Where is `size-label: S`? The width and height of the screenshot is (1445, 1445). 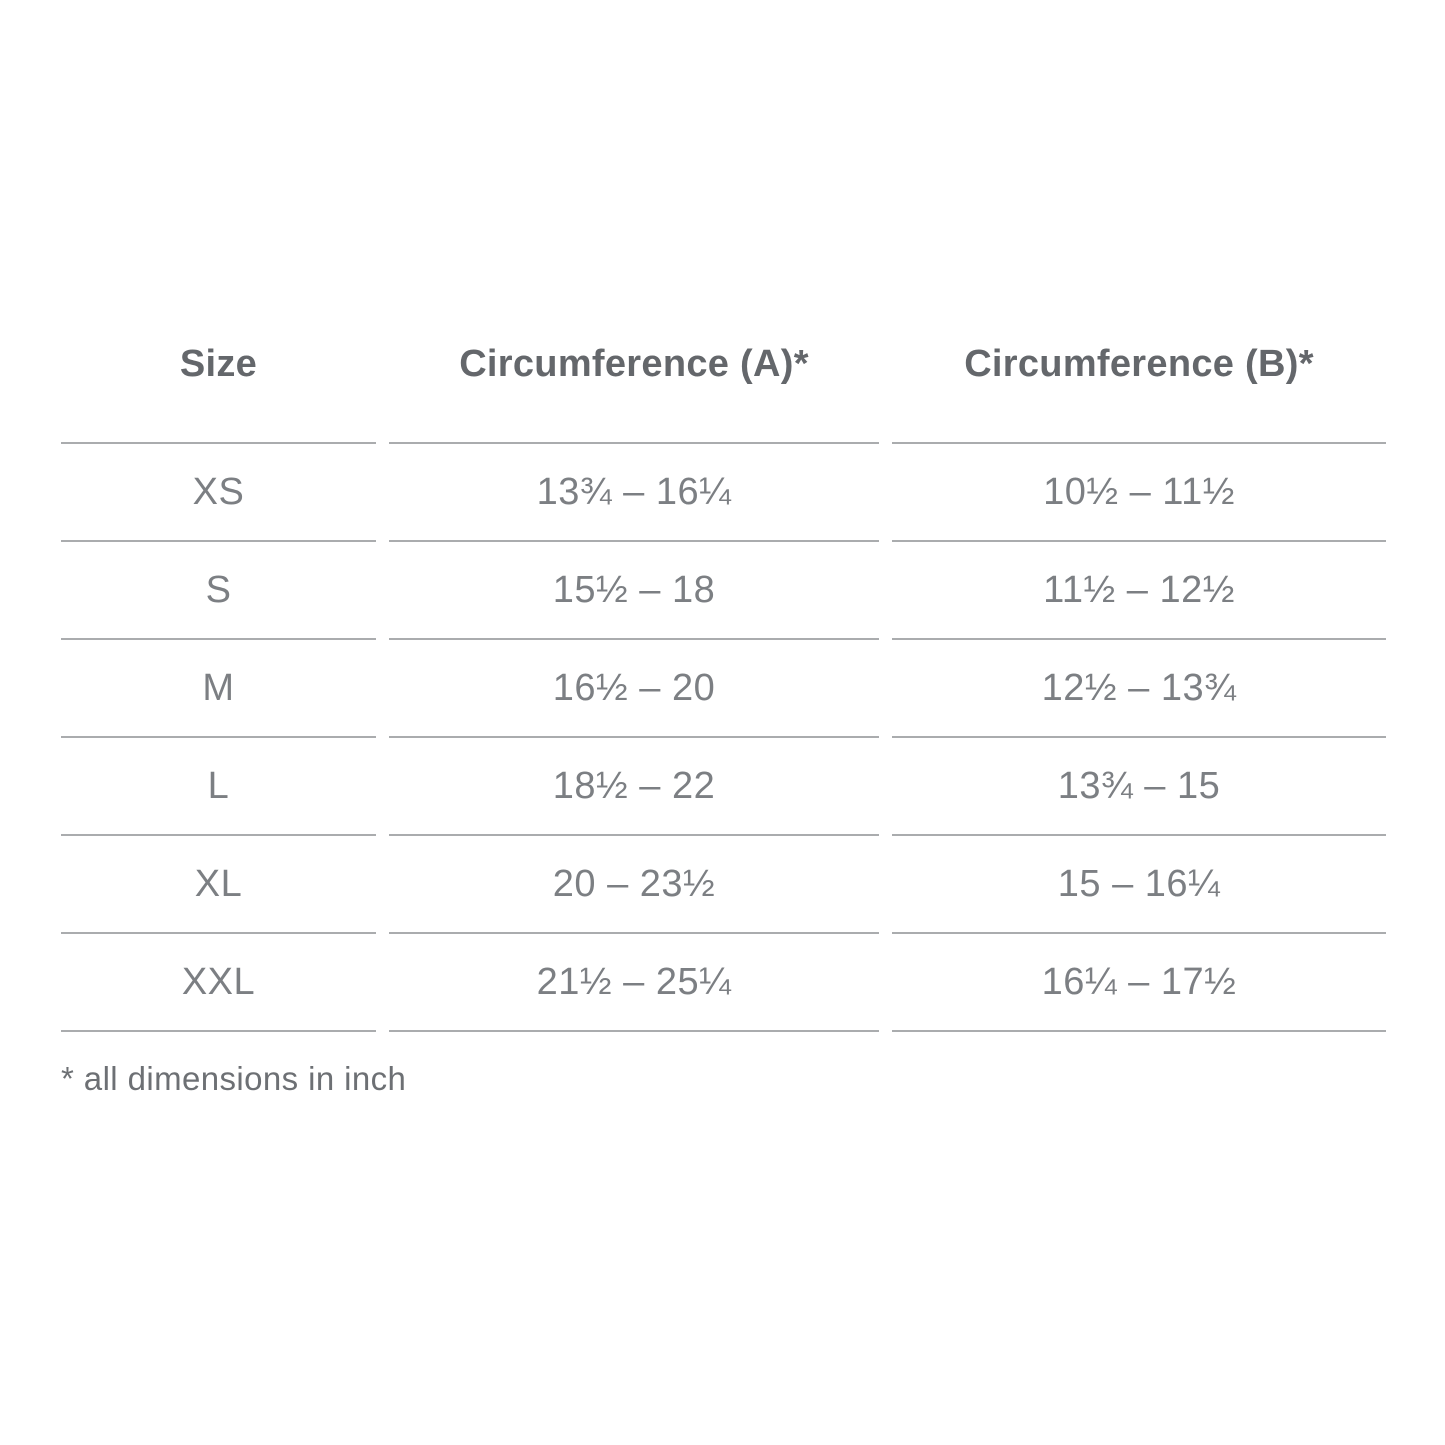 size-label: S is located at coordinates (218, 591).